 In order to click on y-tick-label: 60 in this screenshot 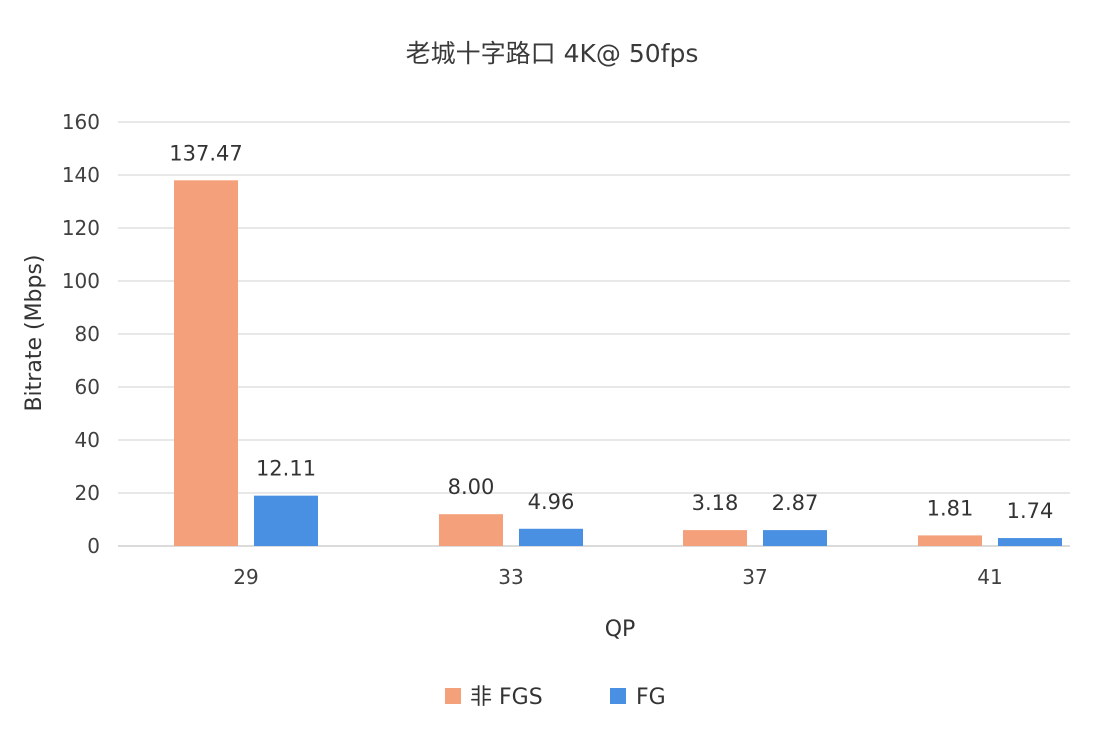, I will do `click(87, 387)`.